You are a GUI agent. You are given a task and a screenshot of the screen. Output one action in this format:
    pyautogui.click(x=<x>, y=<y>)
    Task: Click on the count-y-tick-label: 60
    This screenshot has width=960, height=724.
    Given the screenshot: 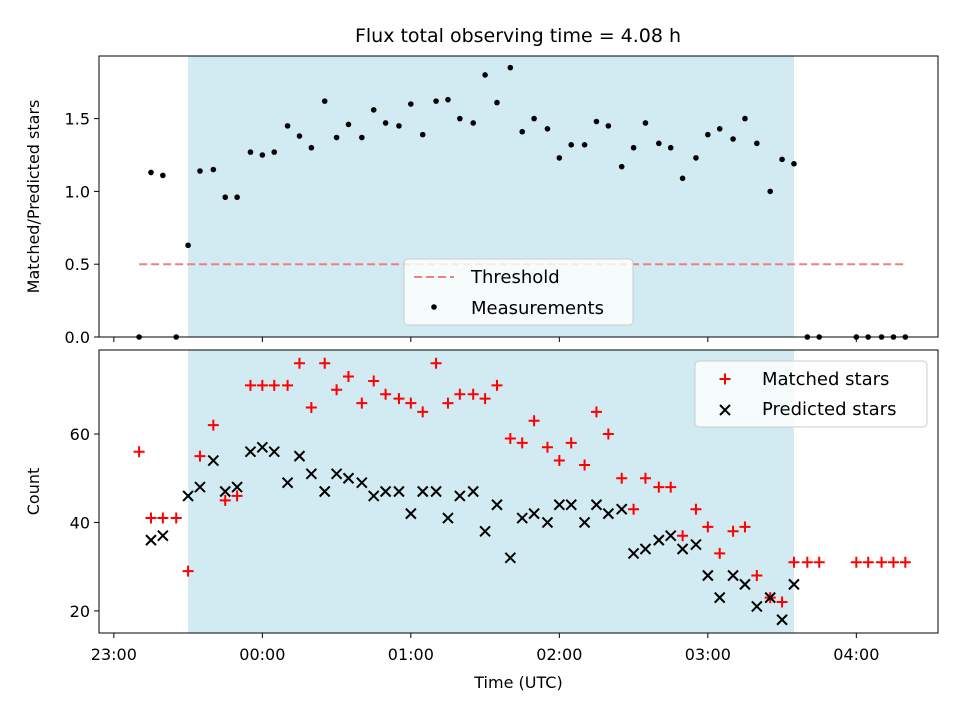 What is the action you would take?
    pyautogui.click(x=80, y=434)
    